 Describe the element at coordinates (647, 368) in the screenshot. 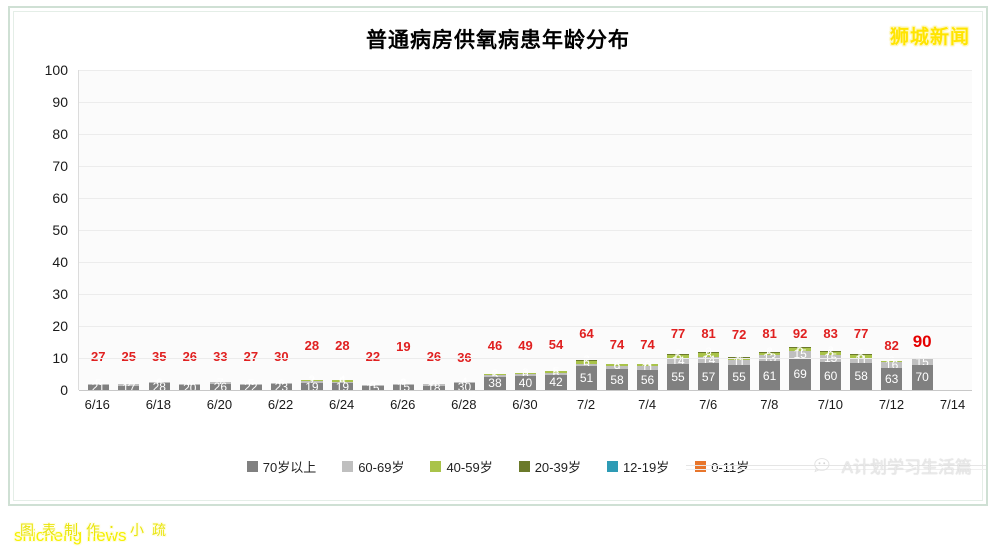

I see `bar-segment: 11` at that location.